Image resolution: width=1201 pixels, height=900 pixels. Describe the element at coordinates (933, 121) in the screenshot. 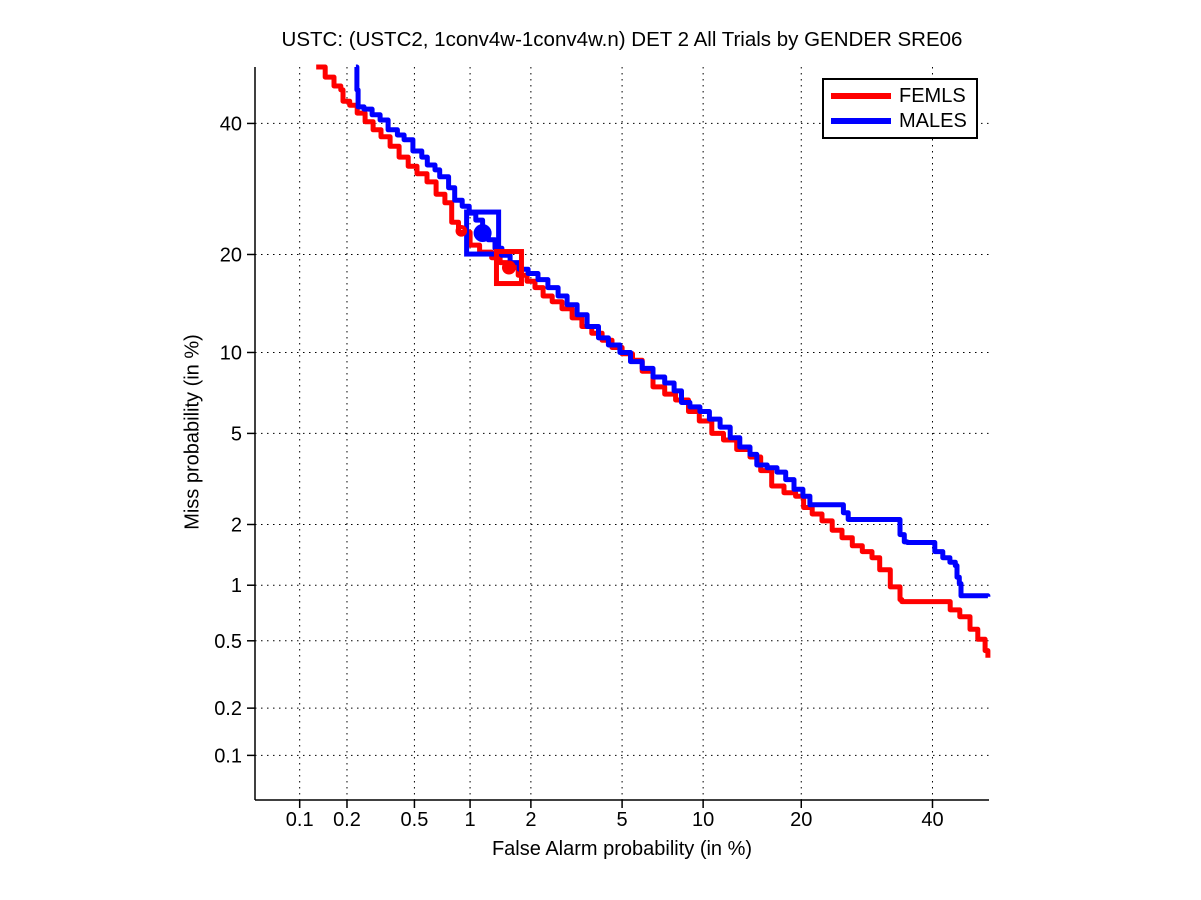

I see `males-label: MALES` at that location.